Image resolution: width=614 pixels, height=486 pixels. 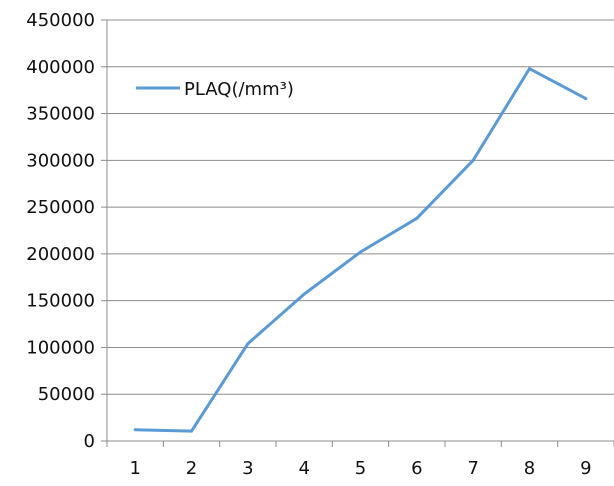 What do you see at coordinates (303, 468) in the screenshot?
I see `x-tick-label: 4` at bounding box center [303, 468].